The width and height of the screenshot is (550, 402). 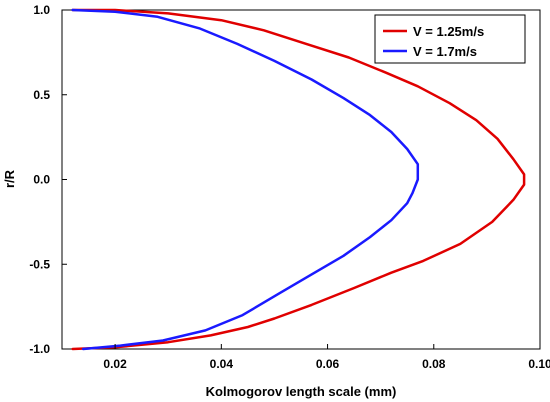 What do you see at coordinates (301, 391) in the screenshot?
I see `x-axis-title: Kolmogorov length scale (mm)` at bounding box center [301, 391].